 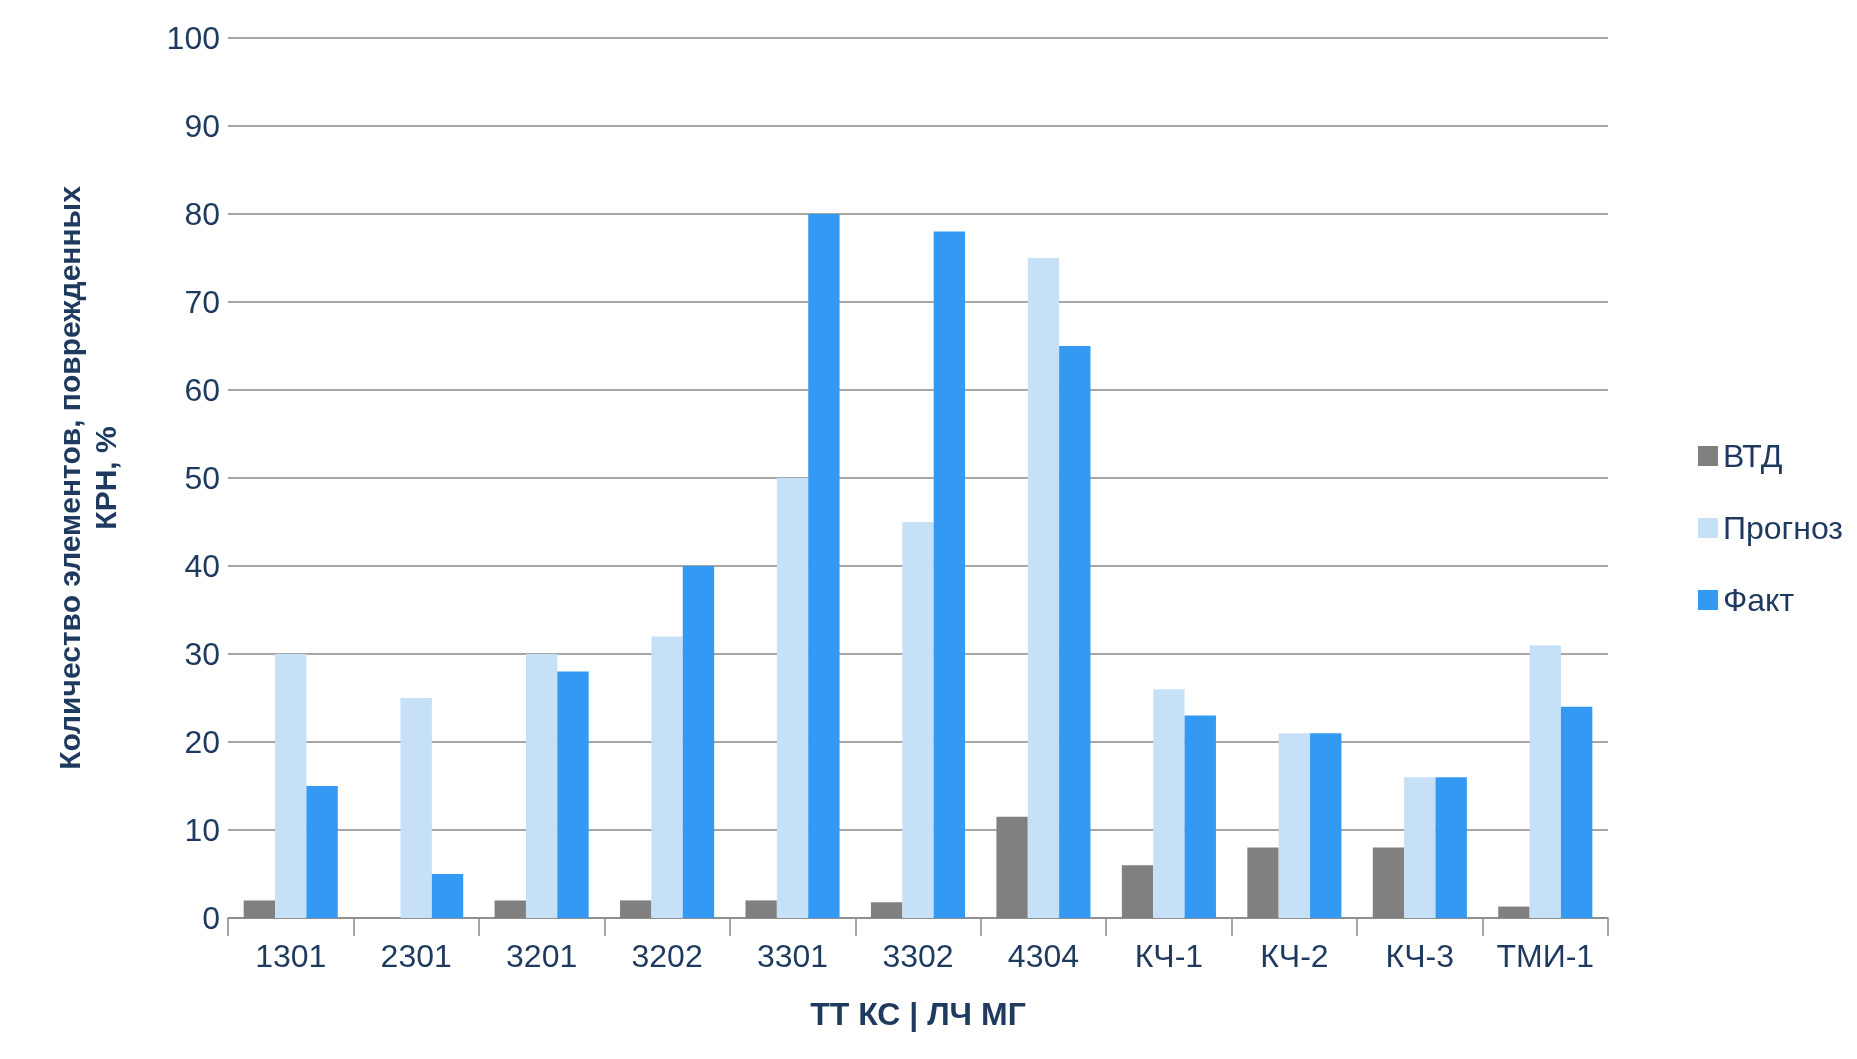 What do you see at coordinates (202, 830) in the screenshot?
I see `y-tick-label: 10` at bounding box center [202, 830].